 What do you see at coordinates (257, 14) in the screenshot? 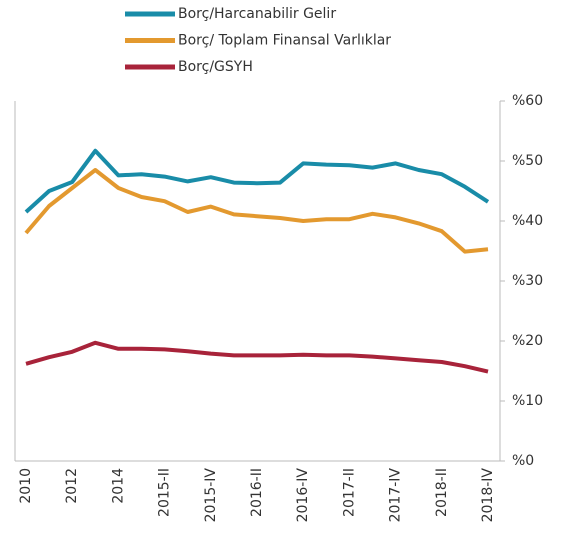
I see `legend-label: Borç/Harcanabilir Gelir` at bounding box center [257, 14].